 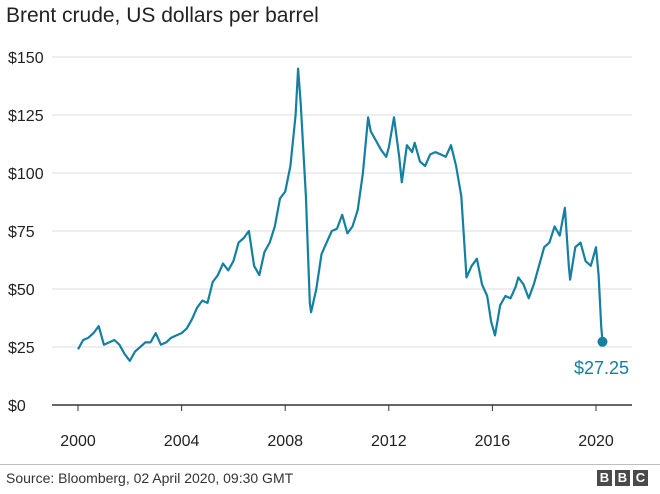 What do you see at coordinates (162, 15) in the screenshot?
I see `chart-title: Brent crude, US dollars per barrel` at bounding box center [162, 15].